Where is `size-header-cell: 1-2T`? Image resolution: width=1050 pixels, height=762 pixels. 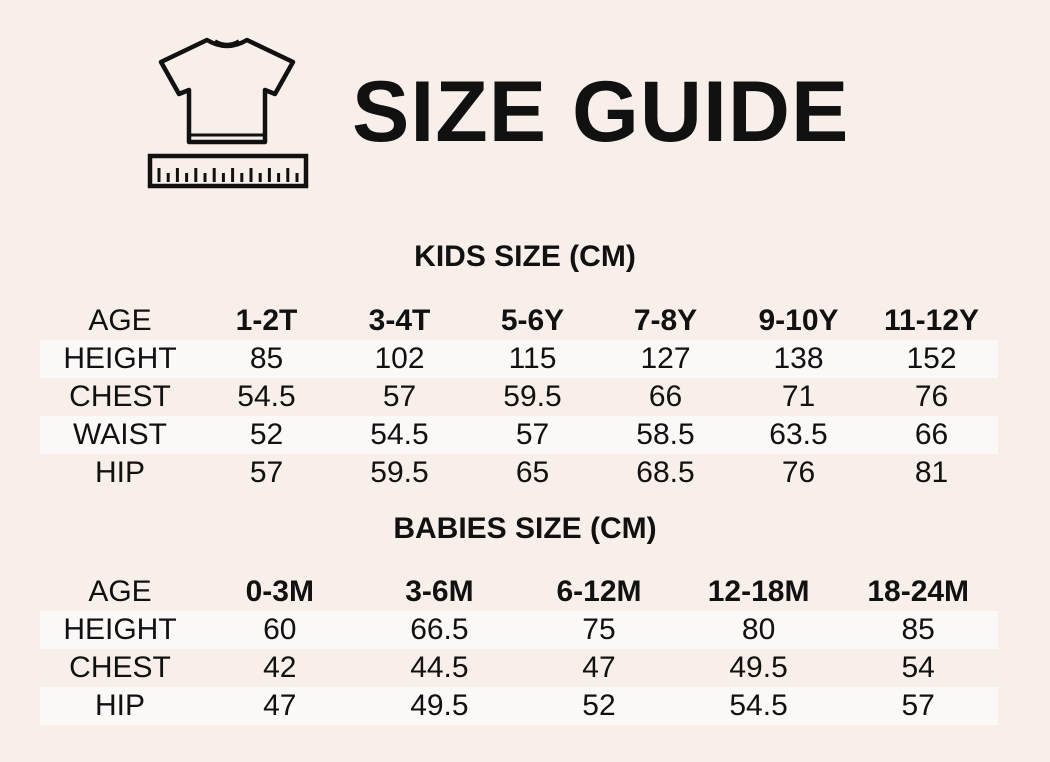 size-header-cell: 1-2T is located at coordinates (266, 320).